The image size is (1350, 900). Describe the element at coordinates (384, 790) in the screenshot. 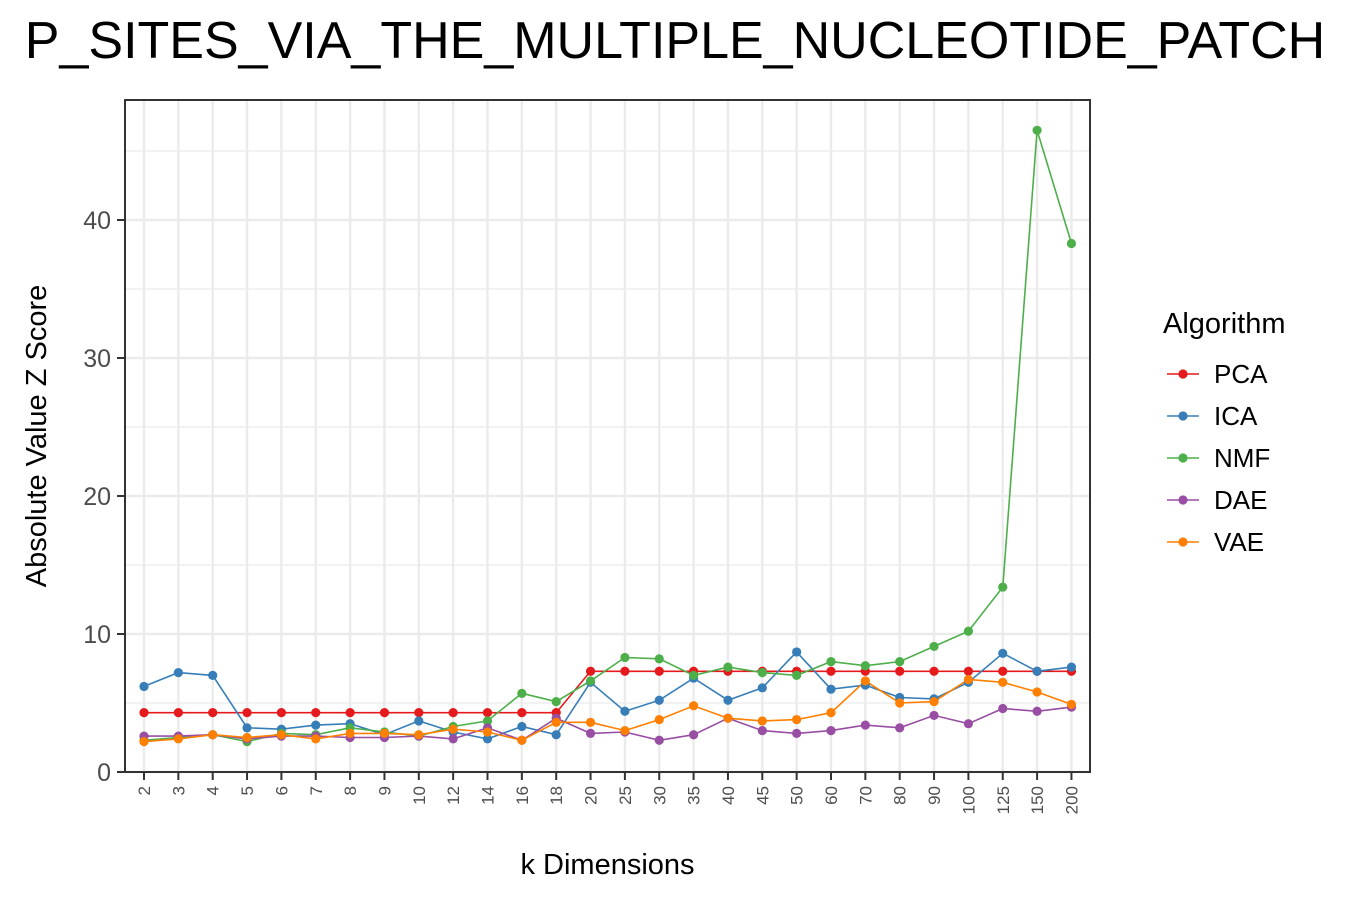

I see `x-tick-label: 9` at that location.